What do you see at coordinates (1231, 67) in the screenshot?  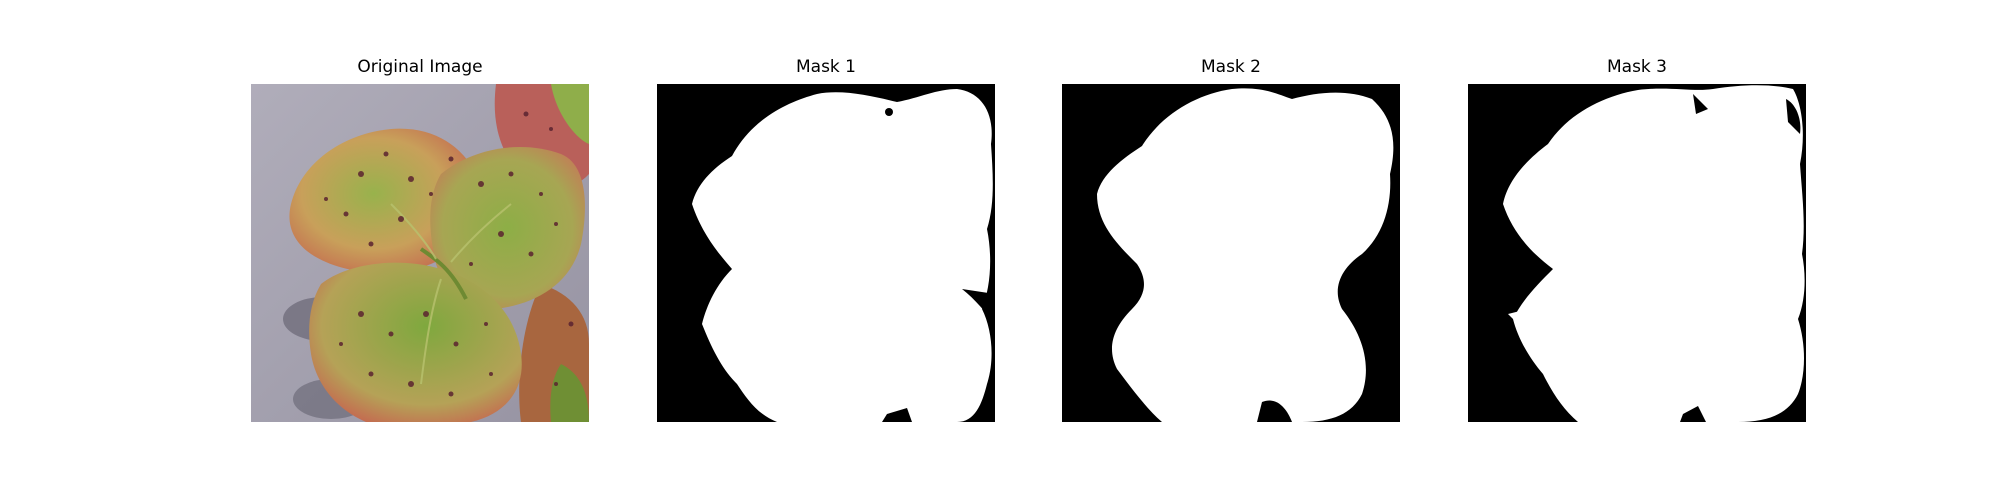 I see `panel-title: Mask 2` at bounding box center [1231, 67].